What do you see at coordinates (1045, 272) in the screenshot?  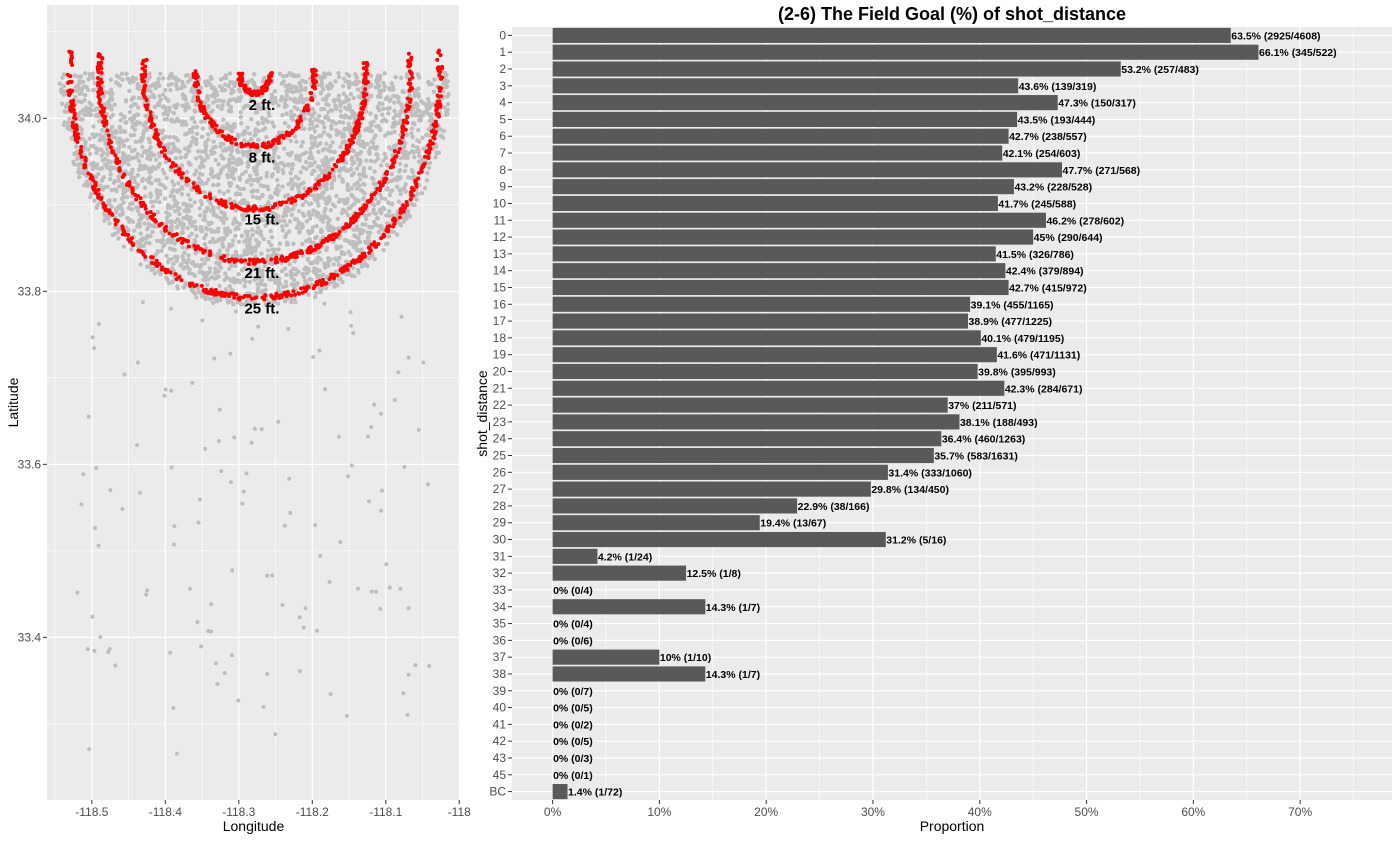 I see `bar-label: 42.4% (379/894)` at bounding box center [1045, 272].